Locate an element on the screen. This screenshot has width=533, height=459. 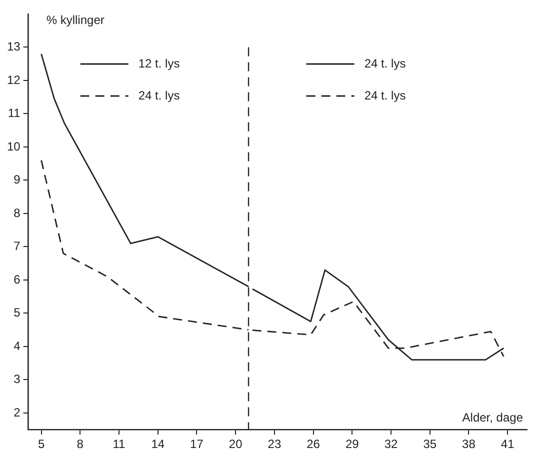
x-tick-label: 32 is located at coordinates (391, 444).